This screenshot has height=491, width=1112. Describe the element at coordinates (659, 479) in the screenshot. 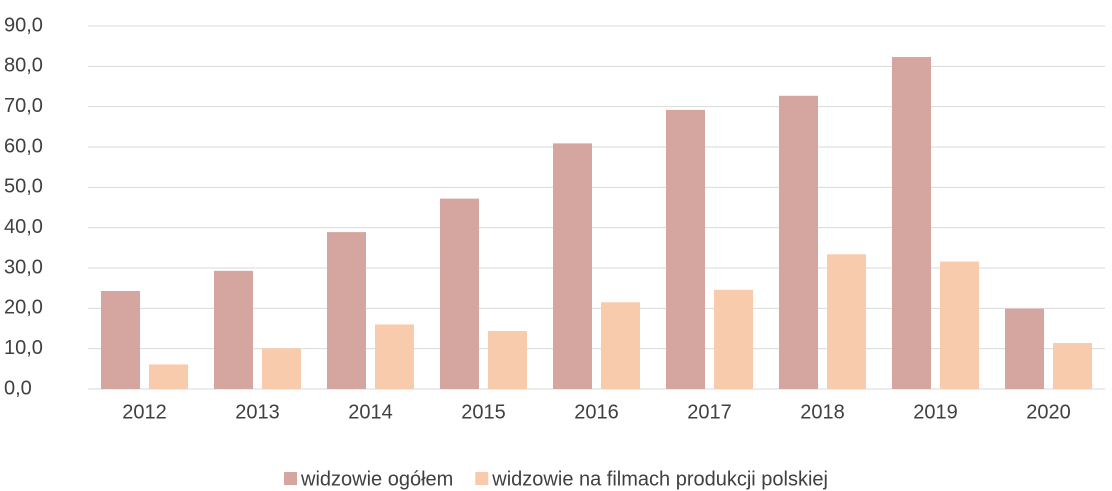

I see `legend-label: widzowie na filmach produkcji polskiej` at that location.